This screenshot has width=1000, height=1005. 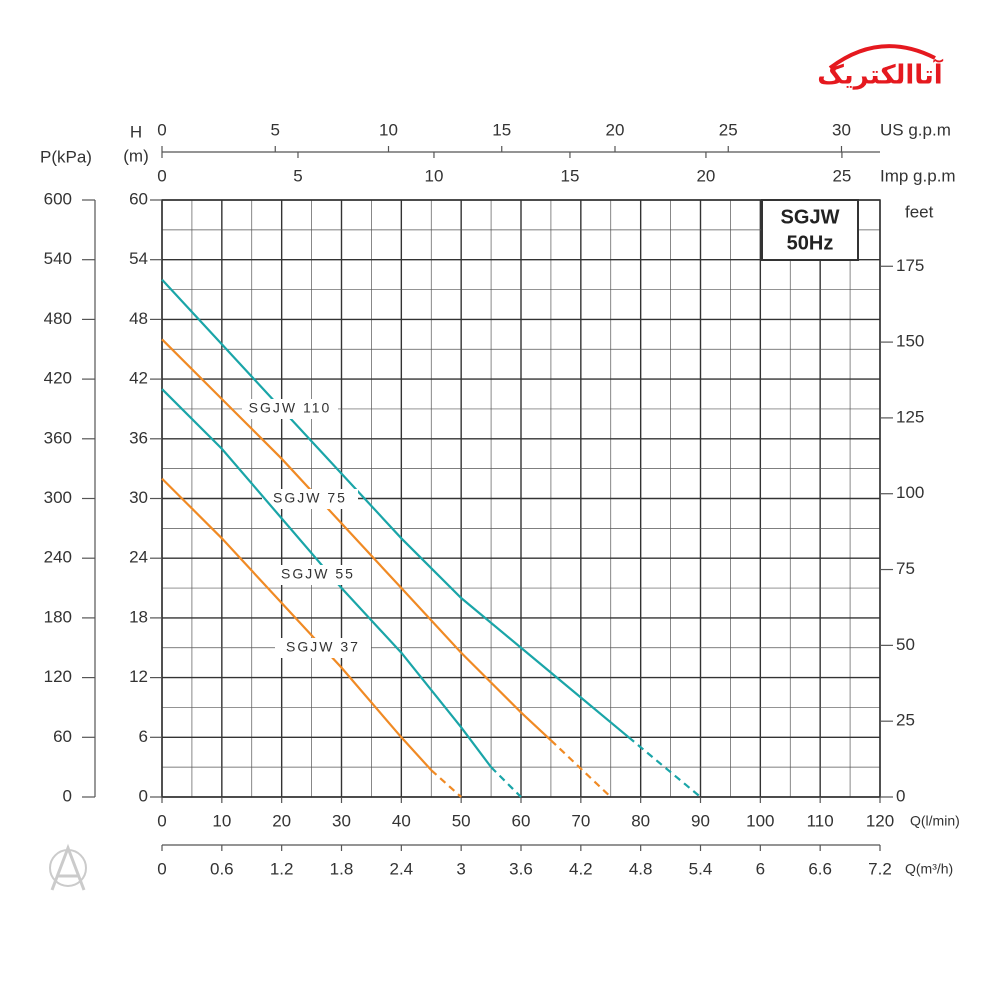 I want to click on x-label: Q(l/min), so click(x=935, y=821).